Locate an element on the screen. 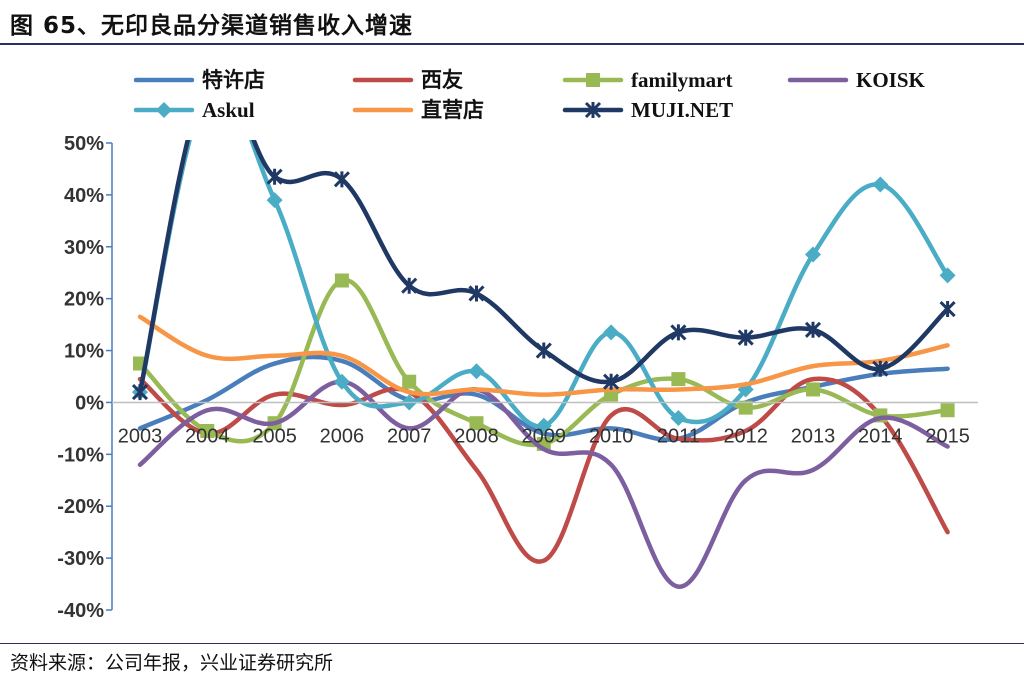 The width and height of the screenshot is (1024, 678). y-tick-label: 20% is located at coordinates (84, 300).